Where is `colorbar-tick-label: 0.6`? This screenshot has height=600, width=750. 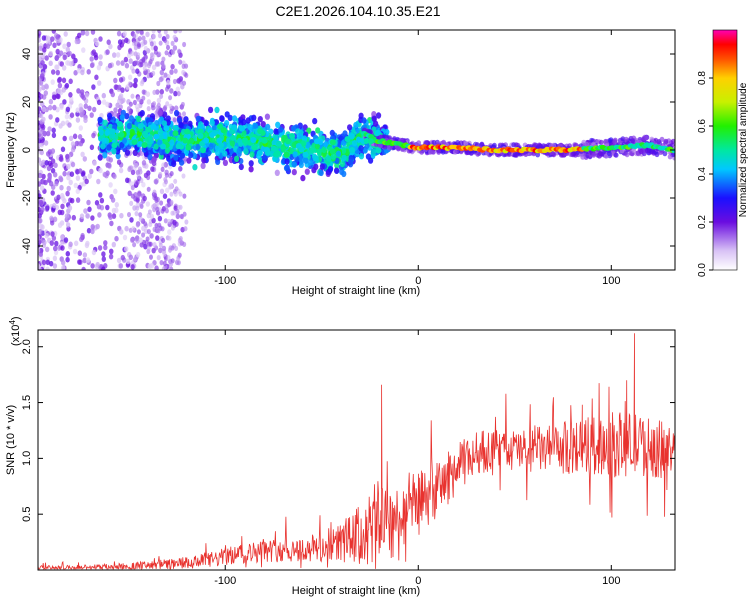 colorbar-tick-label: 0.6 is located at coordinates (702, 126).